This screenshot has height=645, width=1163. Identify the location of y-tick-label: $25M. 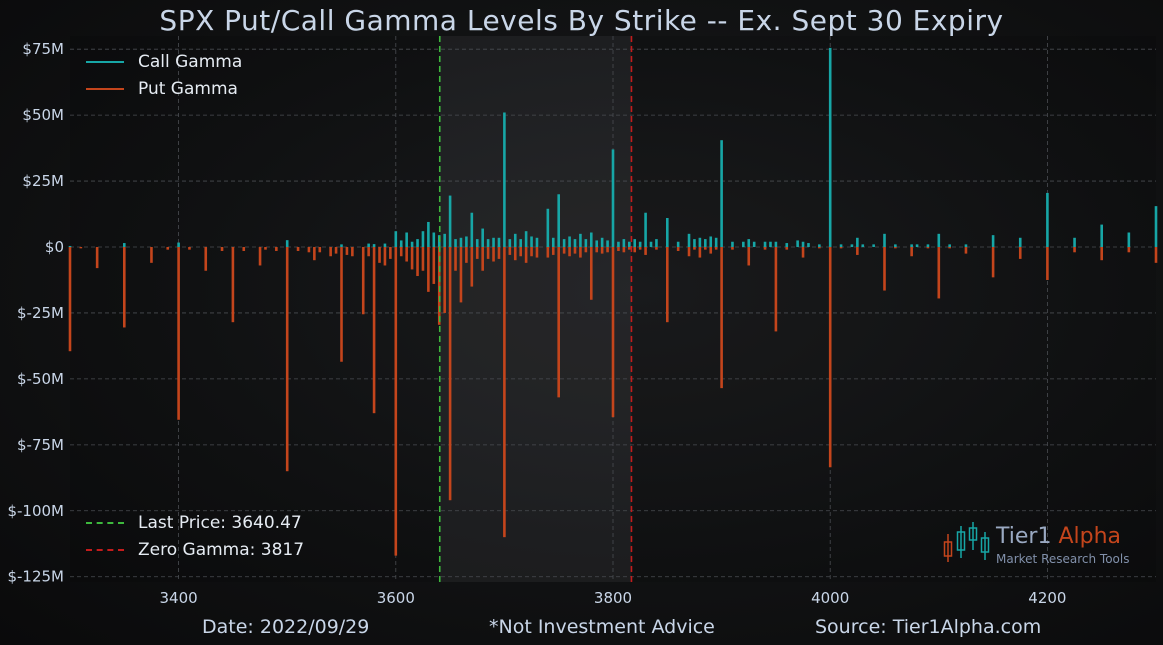
(43, 181).